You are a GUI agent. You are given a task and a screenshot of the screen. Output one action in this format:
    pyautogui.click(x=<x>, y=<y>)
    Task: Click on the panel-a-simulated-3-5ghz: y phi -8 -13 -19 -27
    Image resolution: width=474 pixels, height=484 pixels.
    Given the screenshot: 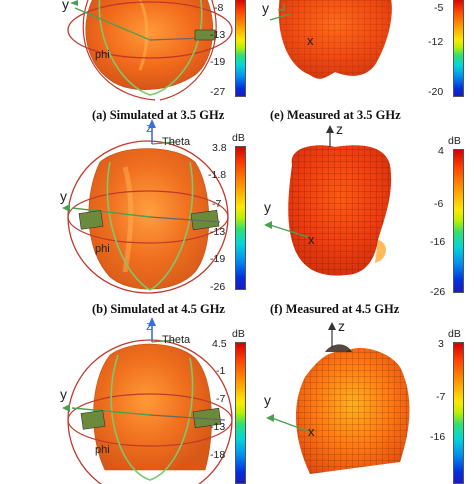 What is the action you would take?
    pyautogui.click(x=123, y=52)
    